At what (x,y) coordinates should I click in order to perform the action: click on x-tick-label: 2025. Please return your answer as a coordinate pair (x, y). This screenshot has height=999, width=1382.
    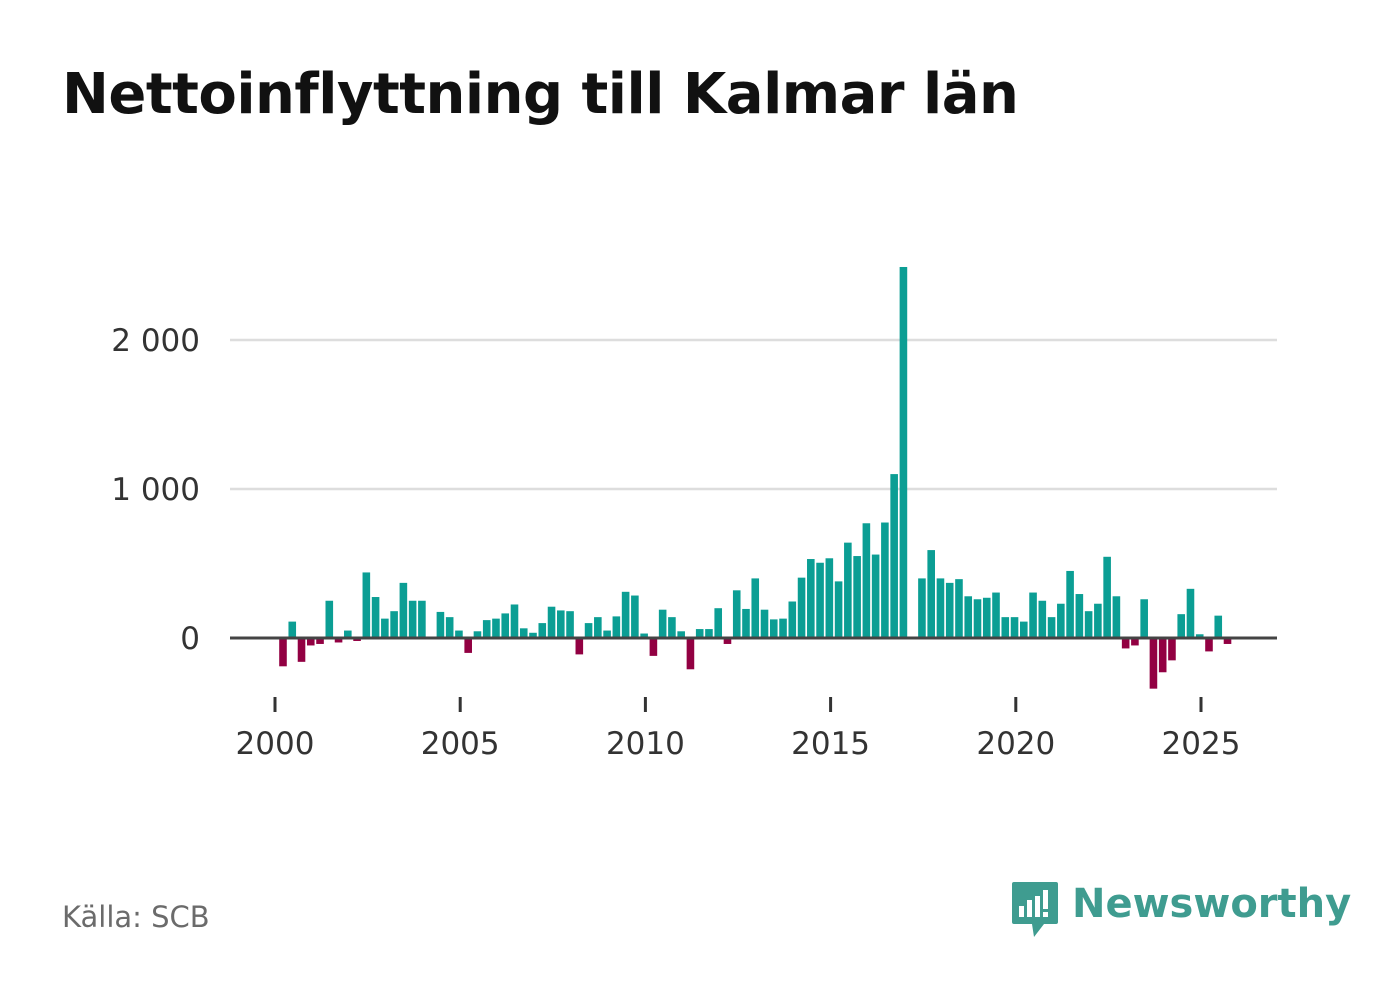
    Looking at the image, I should click on (1201, 744).